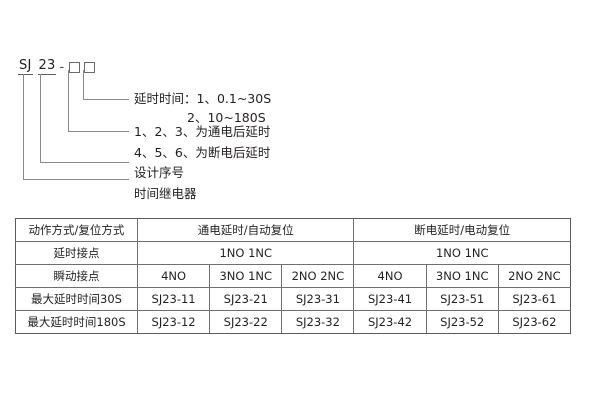  I want to click on table-cell: SJ23-62, so click(534, 322).